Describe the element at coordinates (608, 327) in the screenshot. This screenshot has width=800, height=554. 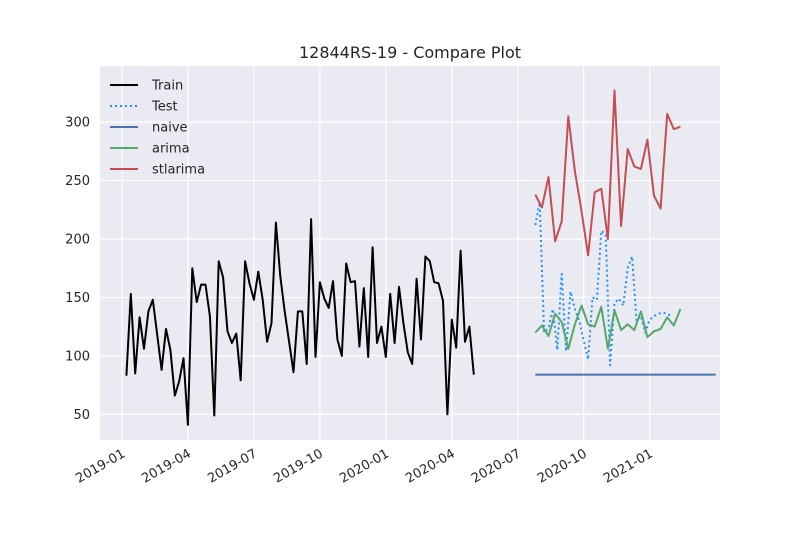
I see `series-line-arima` at that location.